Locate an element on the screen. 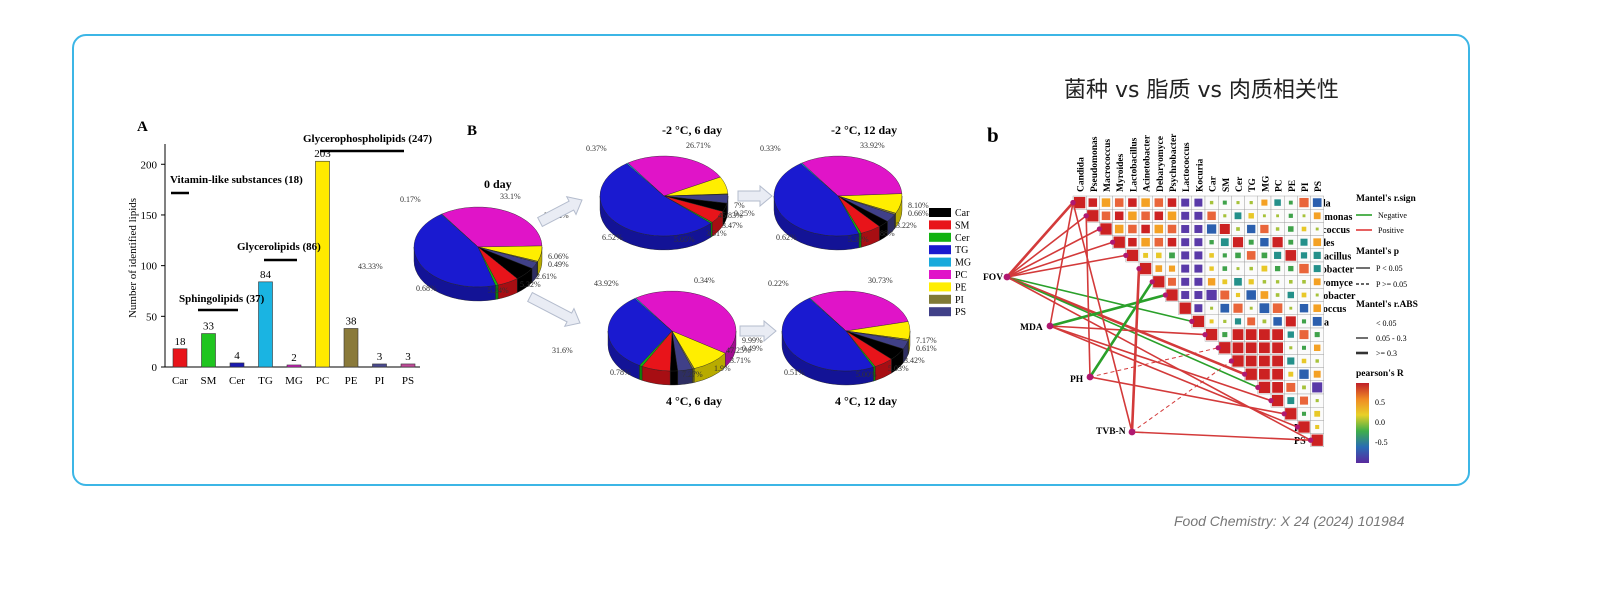 Image resolution: width=1600 pixels, height=590 pixels. legend-label: Car is located at coordinates (962, 213).